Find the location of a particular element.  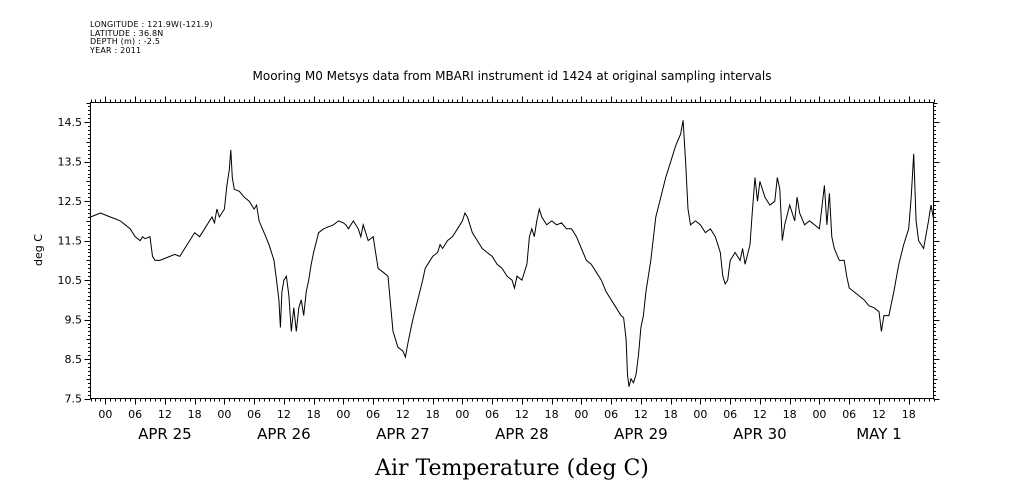

depth-text: DEPTH (m) : -2.5 is located at coordinates (125, 42).